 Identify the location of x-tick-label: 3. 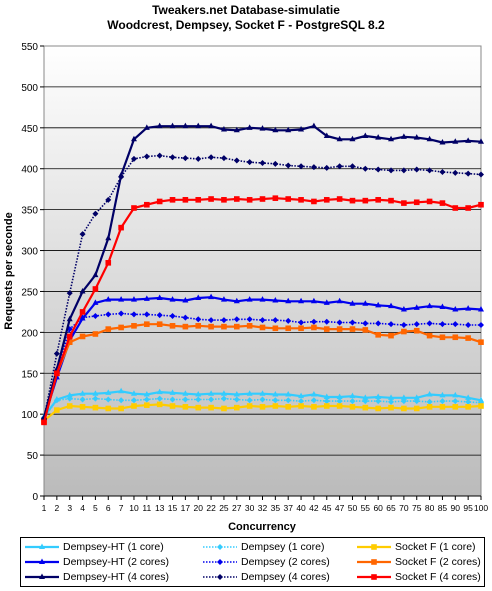
(69, 508).